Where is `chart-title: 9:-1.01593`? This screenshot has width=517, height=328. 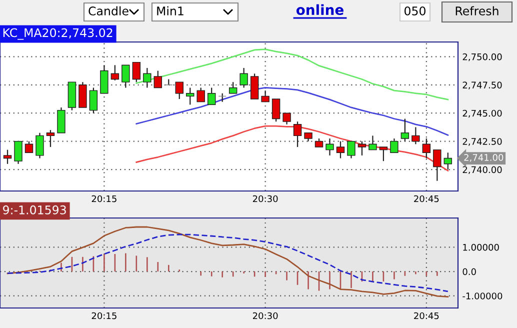
chart-title: 9:-1.01593 is located at coordinates (34, 209).